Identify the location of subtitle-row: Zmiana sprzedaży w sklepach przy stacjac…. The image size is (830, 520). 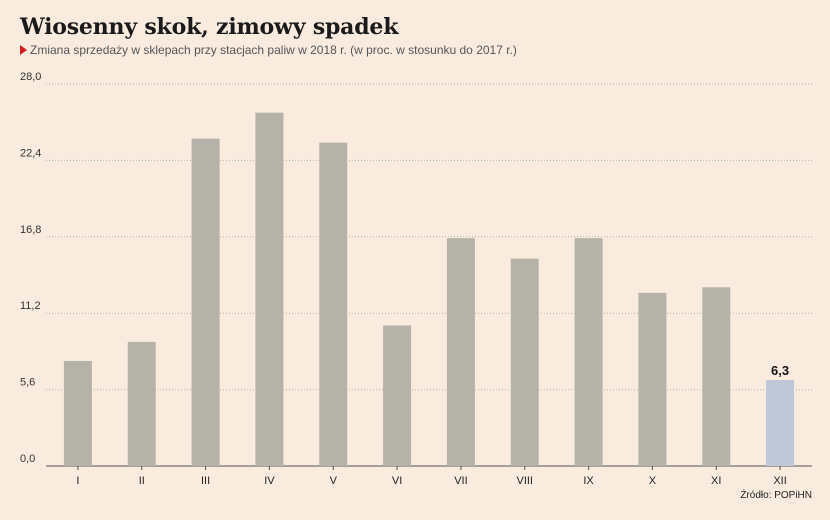
(268, 50).